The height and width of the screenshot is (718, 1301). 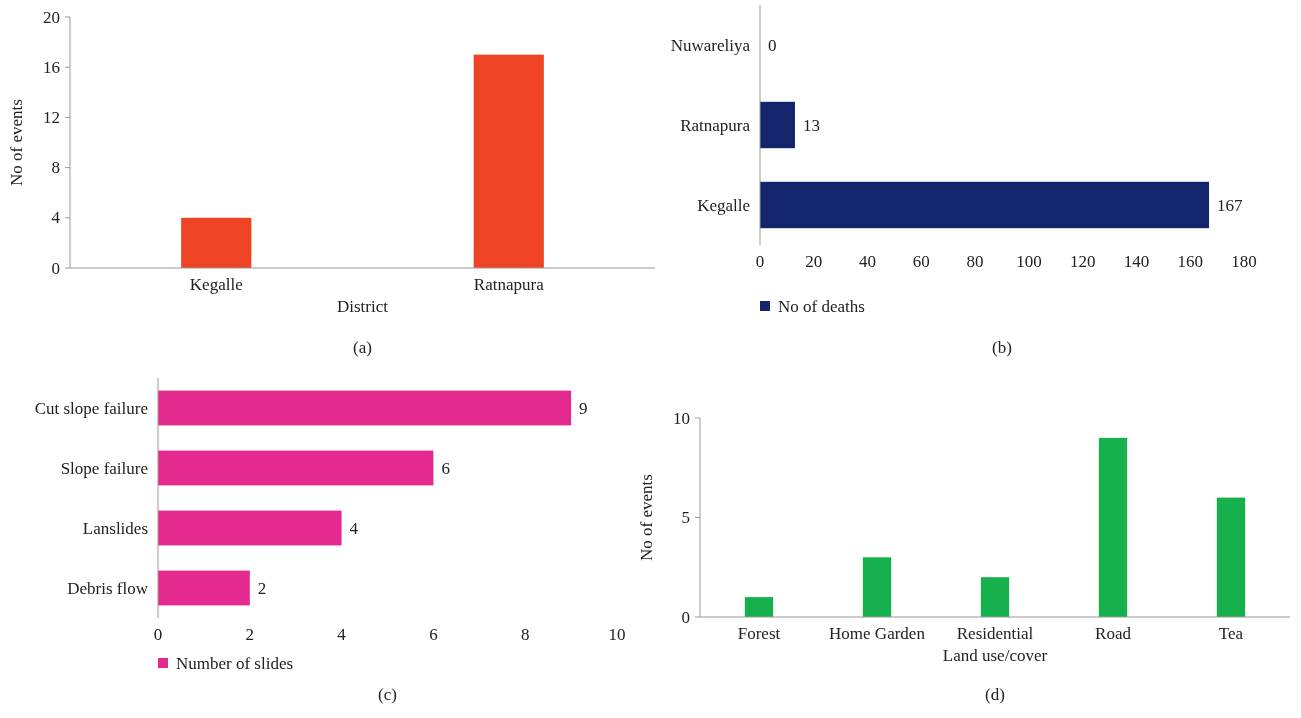 I want to click on y-tick-label: 12, so click(x=51, y=117).